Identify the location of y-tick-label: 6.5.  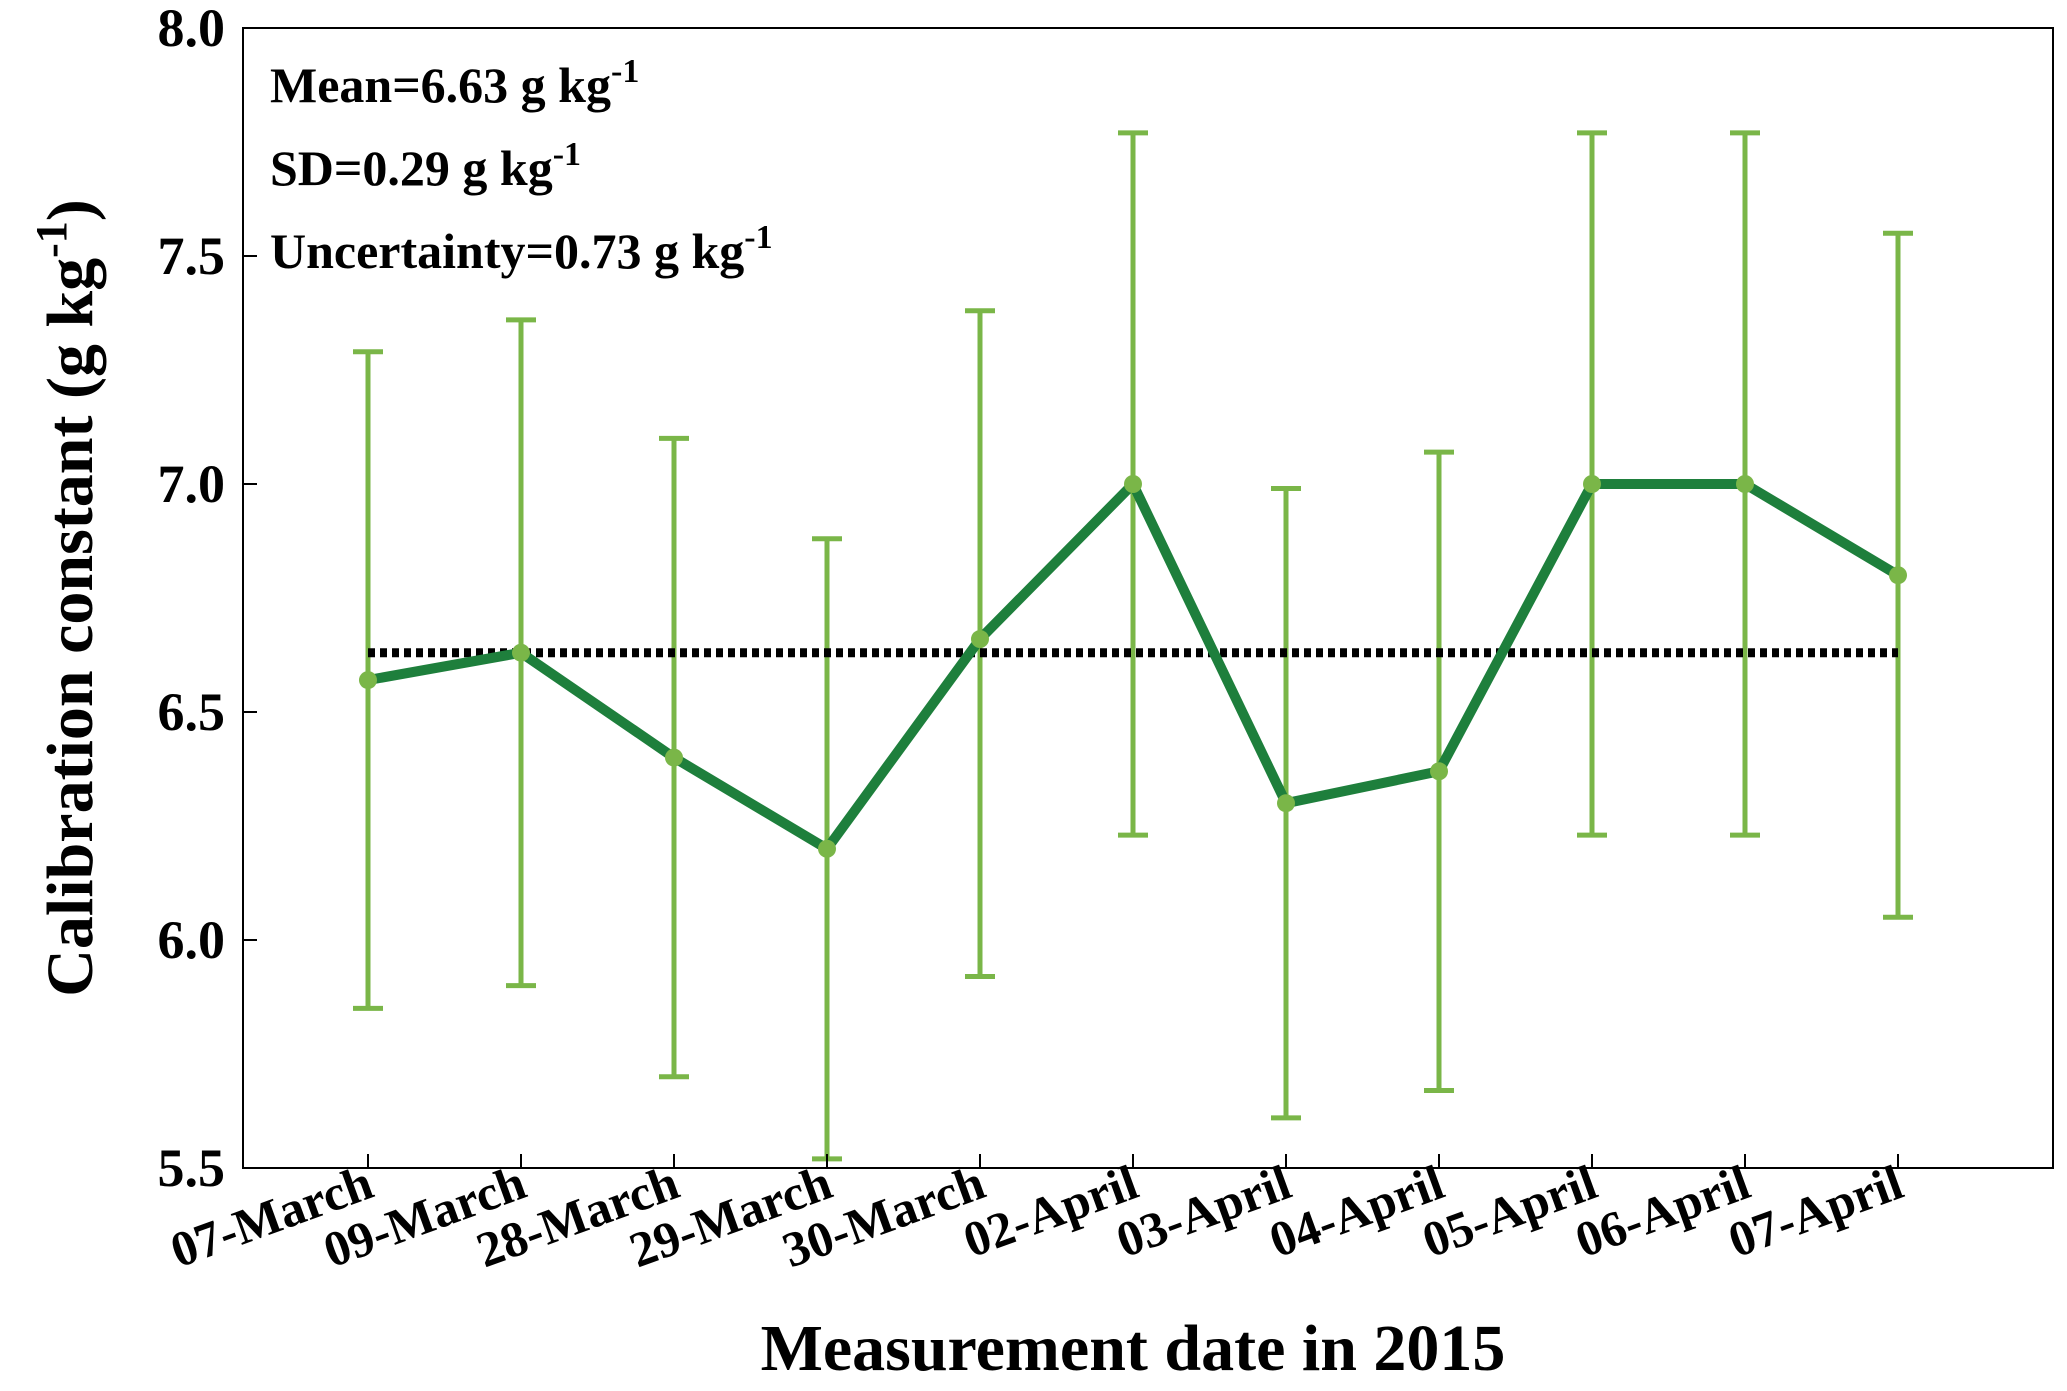
(192, 712).